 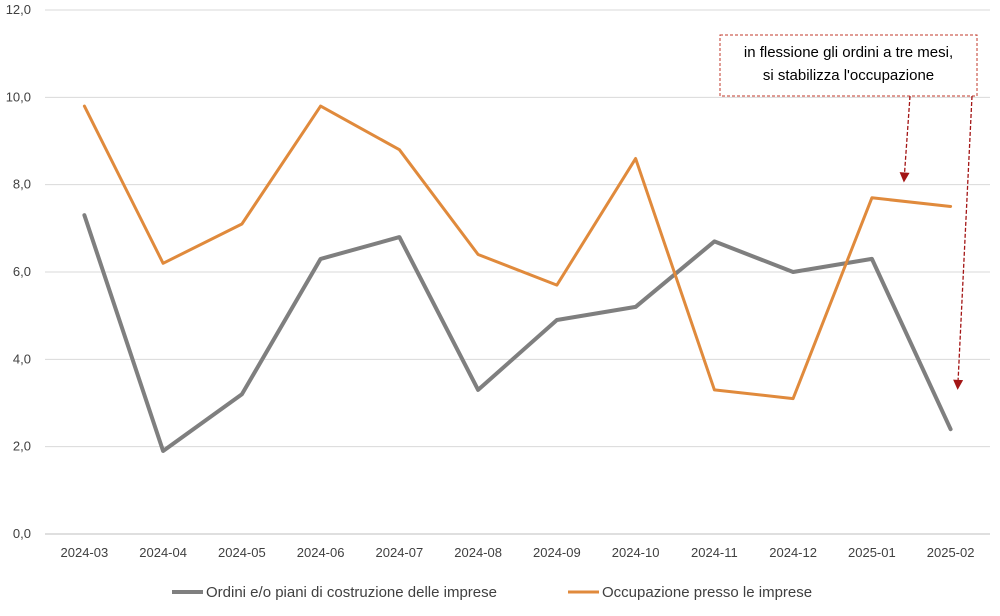 I want to click on y-axis-ticks: 0,0 2,0 4,0 6,0 8,0 10,0 12,0, so click(x=18, y=271).